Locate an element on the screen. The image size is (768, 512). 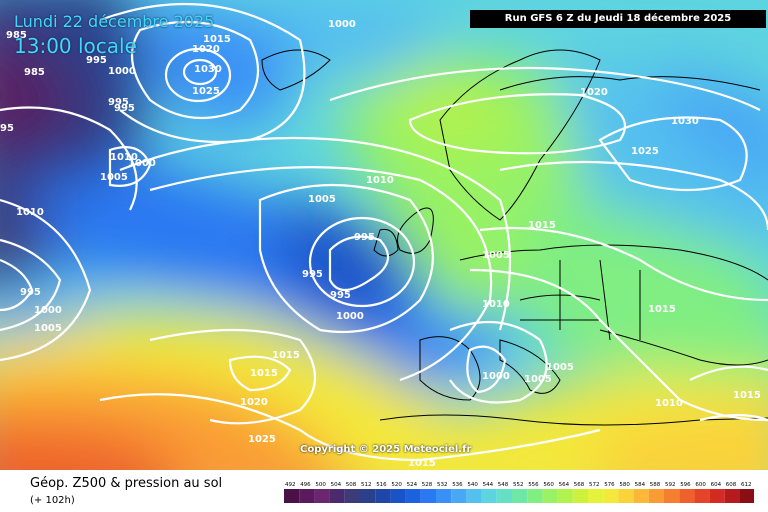
scale-tick-label: 548 is located at coordinates (503, 485).